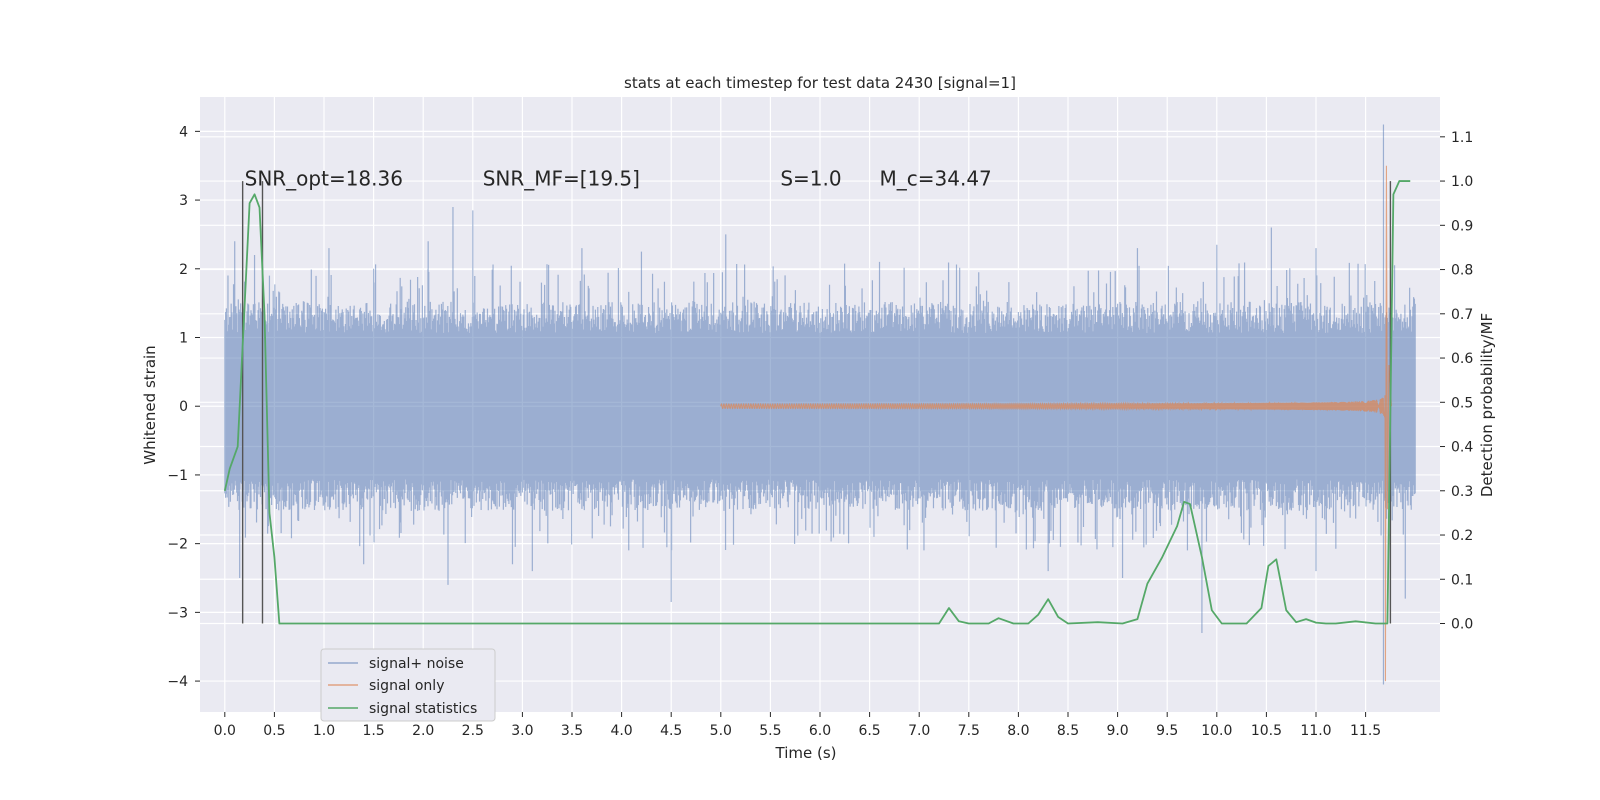  I want to click on x-tick-label: 10.5, so click(1266, 731).